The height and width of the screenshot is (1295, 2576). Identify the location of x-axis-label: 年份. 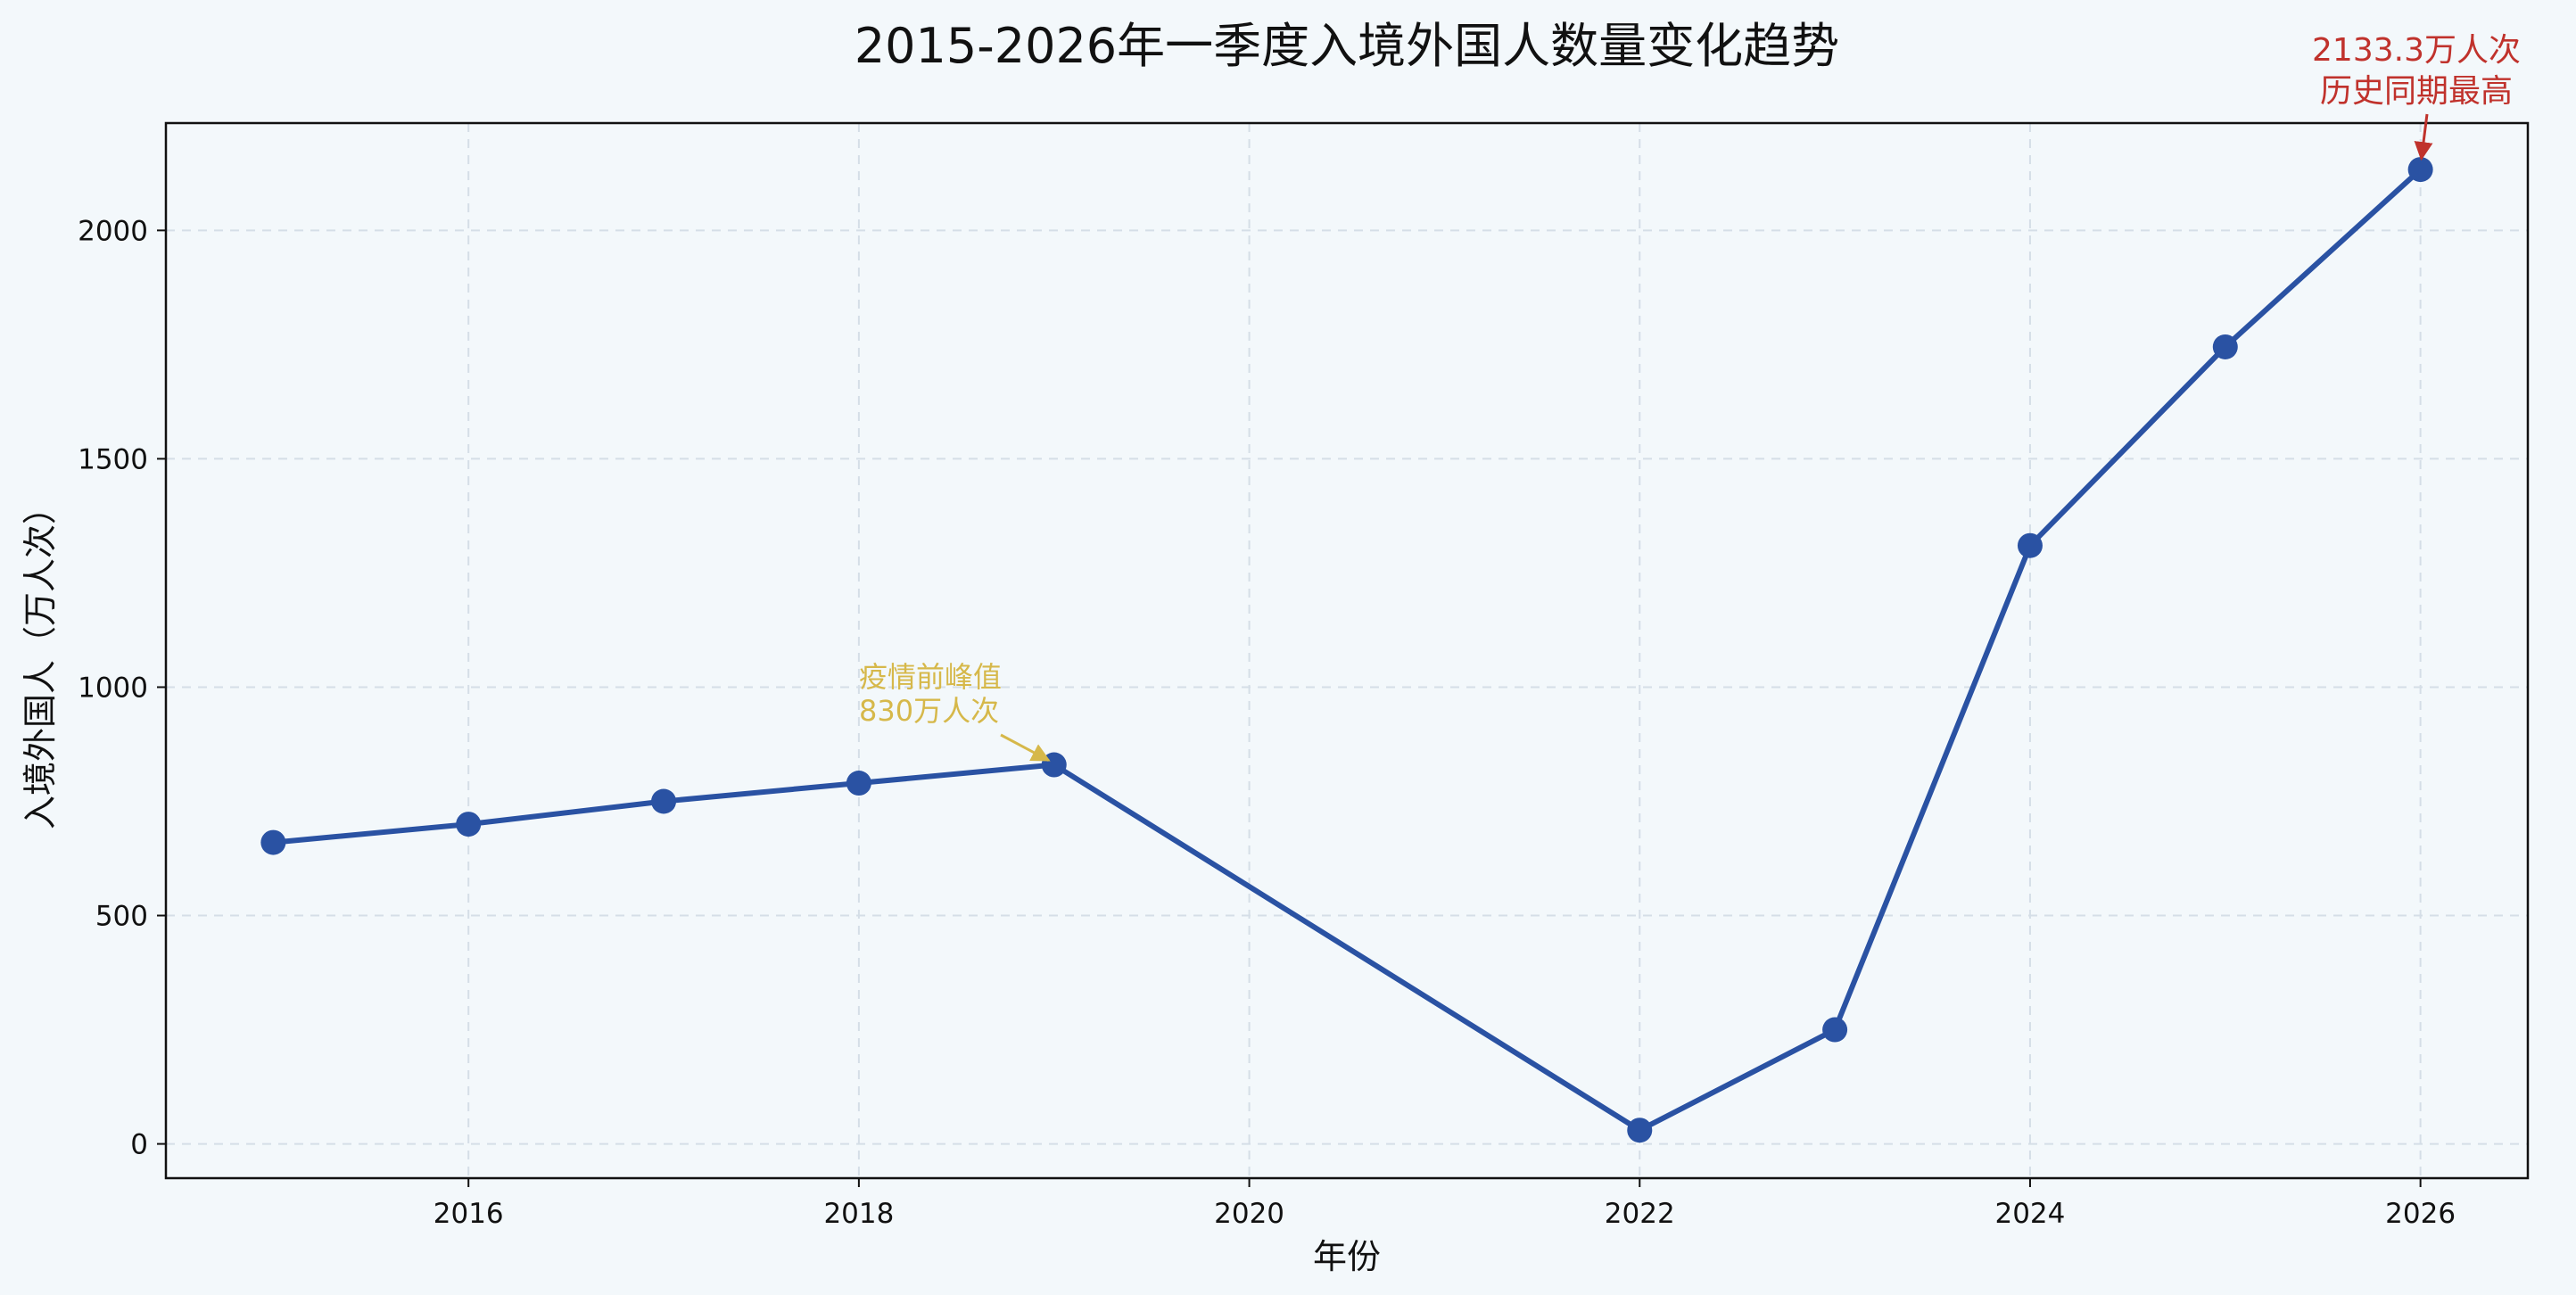
(1347, 1256).